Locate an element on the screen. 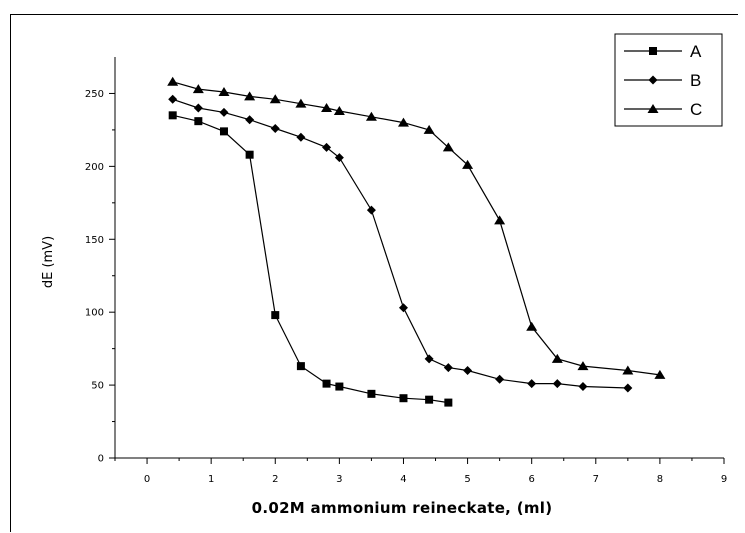 Image resolution: width=745 pixels, height=533 pixels. x-tick-label: 3 is located at coordinates (339, 479).